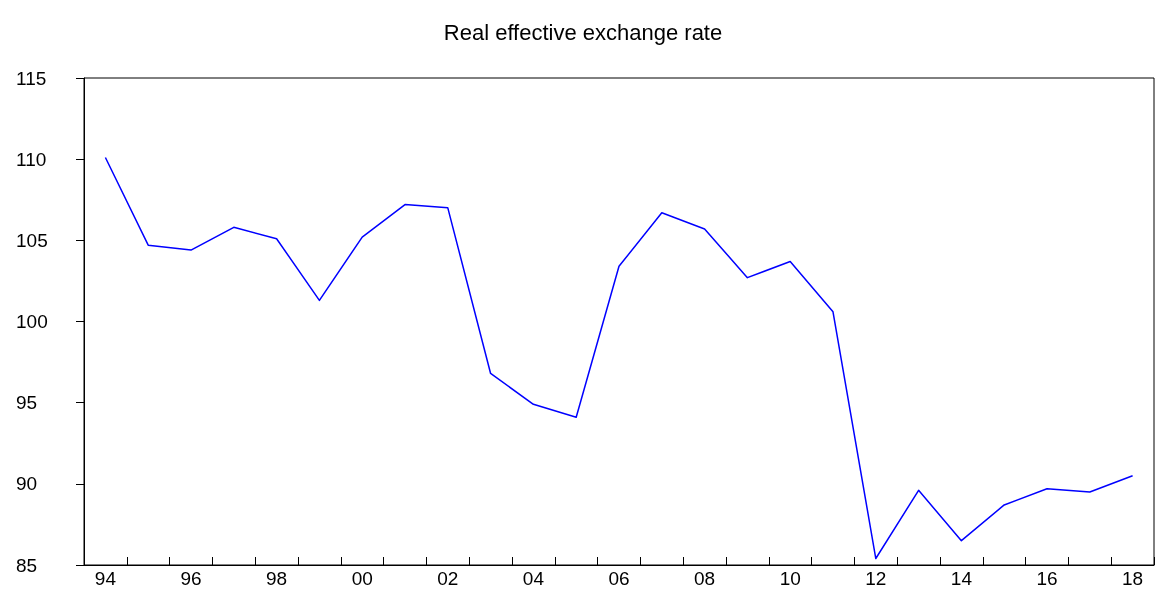 The height and width of the screenshot is (601, 1169). Describe the element at coordinates (191, 578) in the screenshot. I see `x-tick-label: 96` at that location.